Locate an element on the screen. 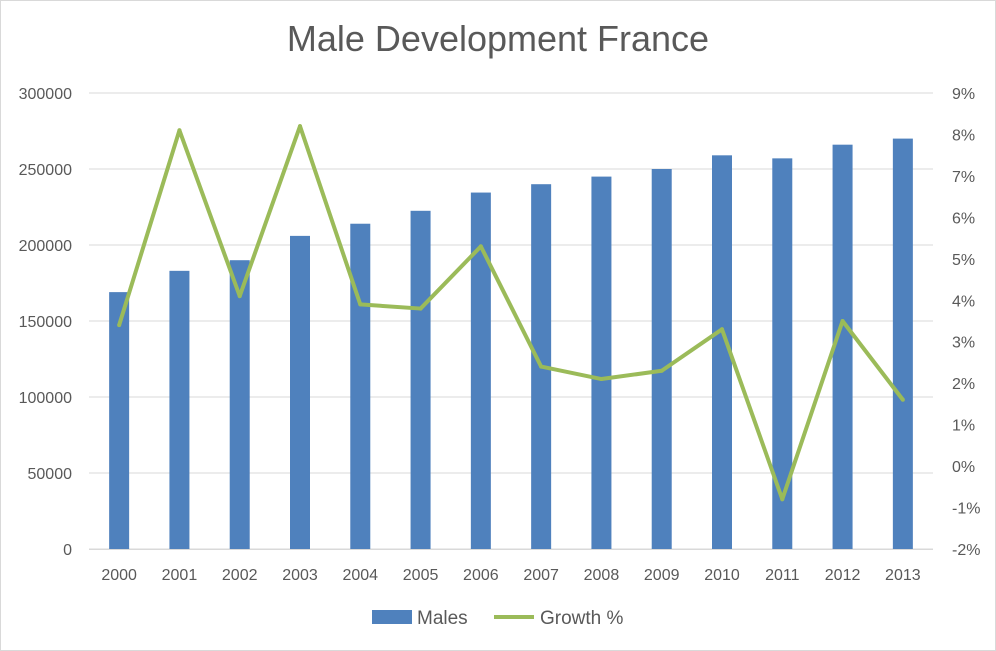 The height and width of the screenshot is (651, 996). point-growth-2007 is located at coordinates (541, 366).